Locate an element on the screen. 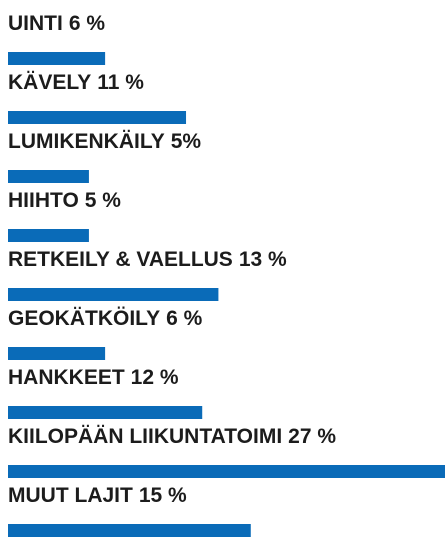 The width and height of the screenshot is (445, 543). category-label: MUUT LAJIT is located at coordinates (70, 495).